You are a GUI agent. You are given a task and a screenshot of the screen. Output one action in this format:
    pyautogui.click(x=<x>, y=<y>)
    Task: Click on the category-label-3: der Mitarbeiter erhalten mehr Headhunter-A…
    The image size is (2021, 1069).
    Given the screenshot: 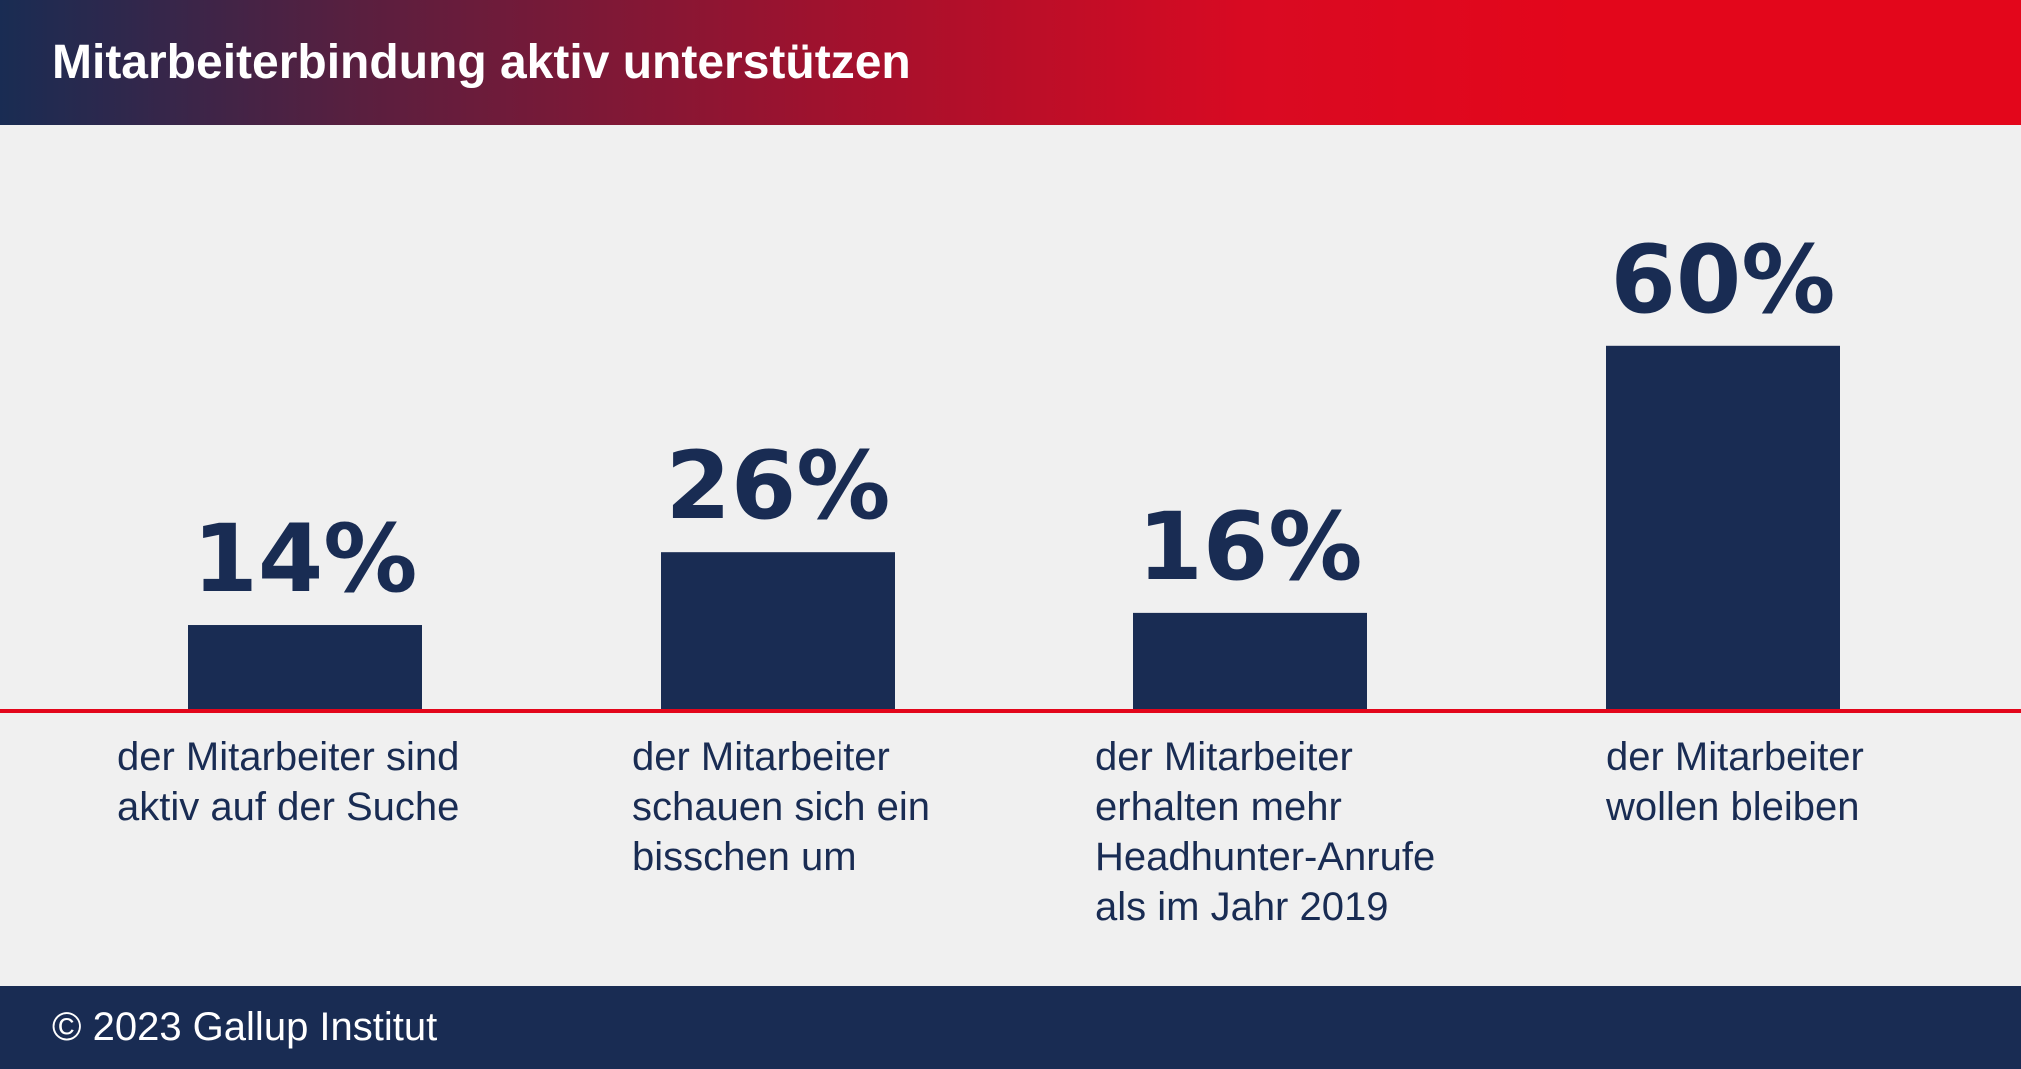 What is the action you would take?
    pyautogui.click(x=1305, y=832)
    